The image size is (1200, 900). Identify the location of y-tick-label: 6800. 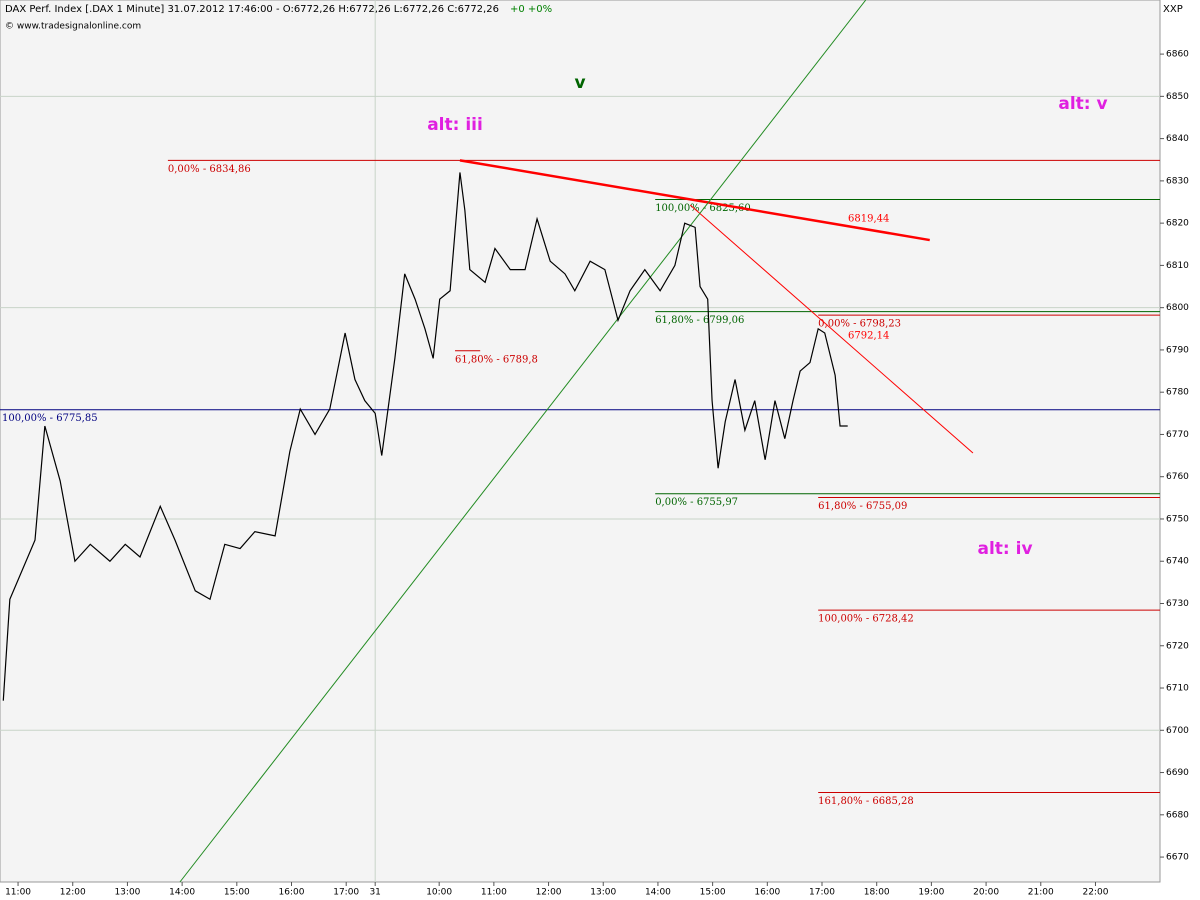
(1177, 308).